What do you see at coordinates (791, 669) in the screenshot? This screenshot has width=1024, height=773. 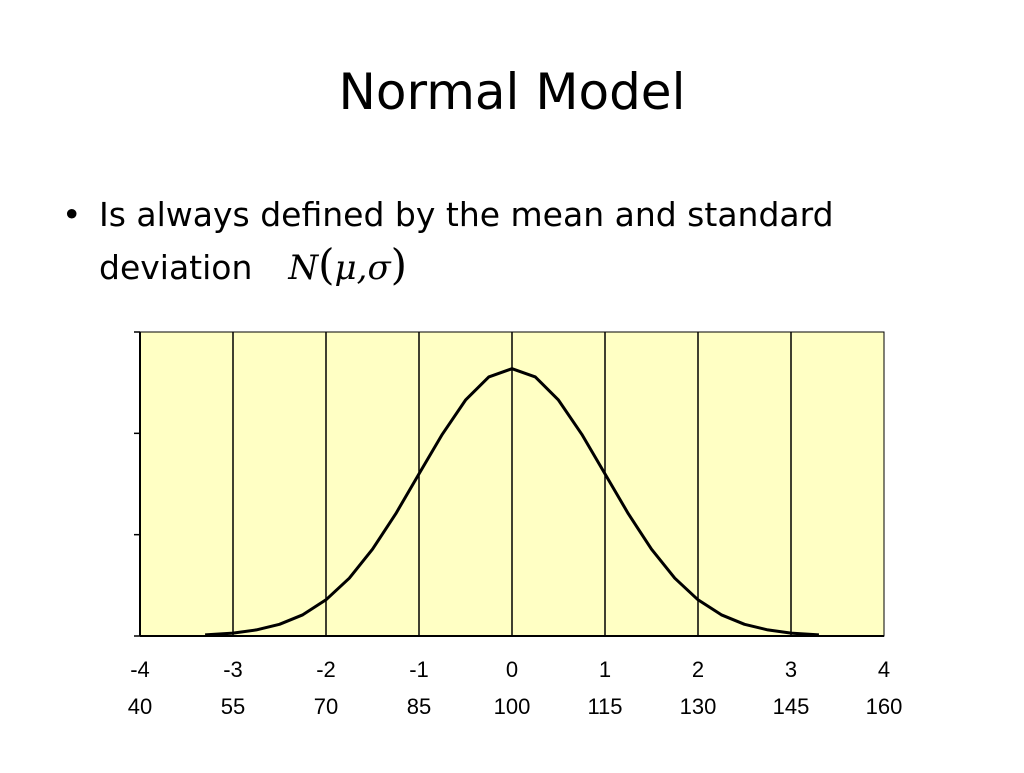 I see `x-tick-label-z: 3` at bounding box center [791, 669].